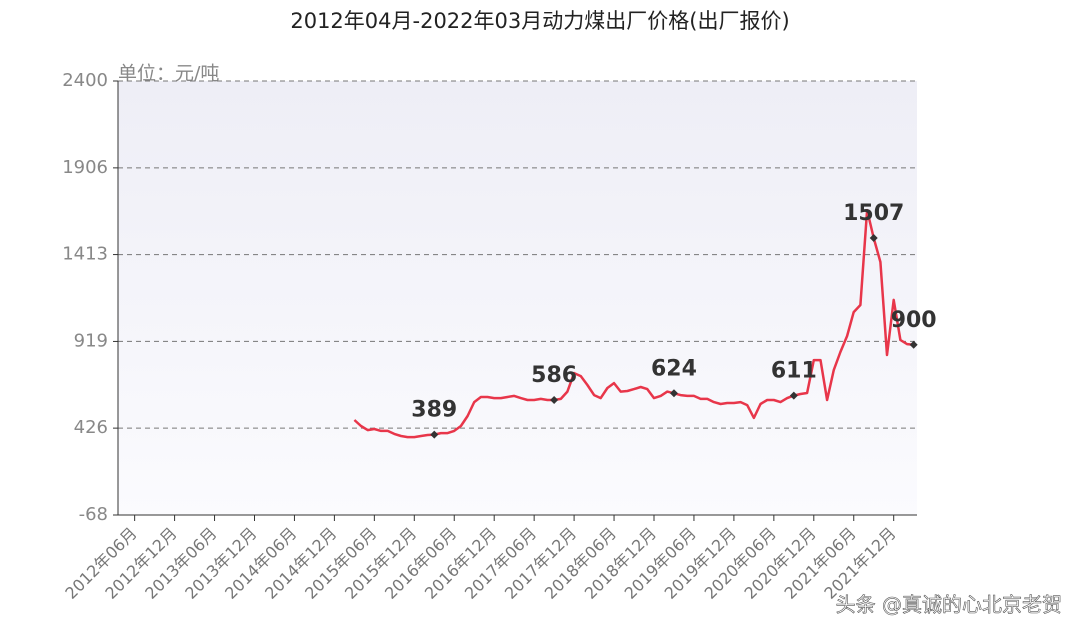  I want to click on y-tick-label: -68, so click(93, 514).